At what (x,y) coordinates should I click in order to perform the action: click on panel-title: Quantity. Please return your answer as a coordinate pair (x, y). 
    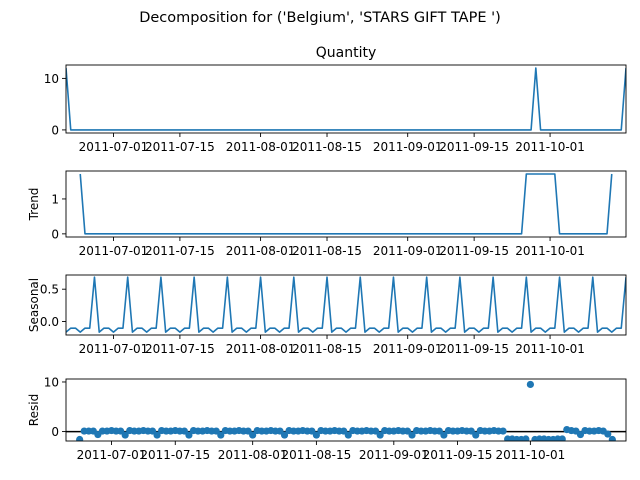
    Looking at the image, I should click on (346, 53).